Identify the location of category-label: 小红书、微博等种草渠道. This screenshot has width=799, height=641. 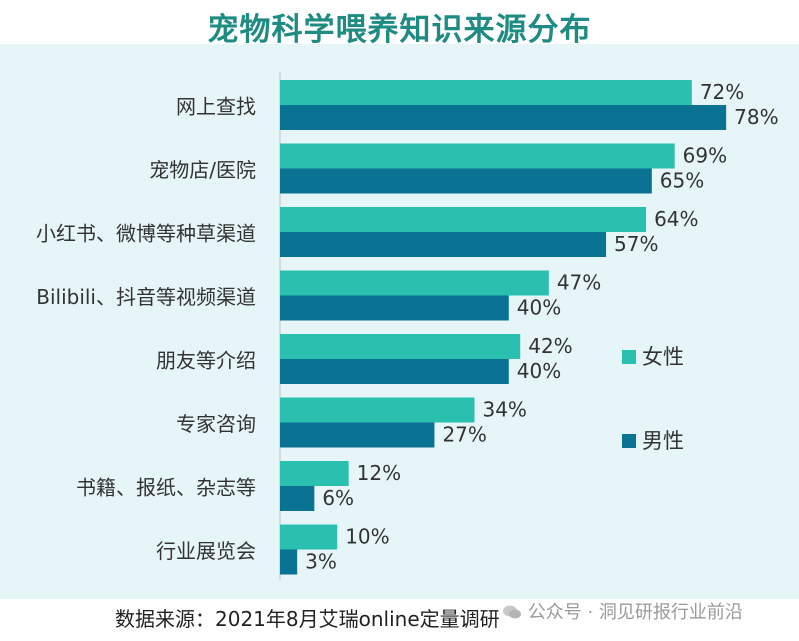
(146, 234).